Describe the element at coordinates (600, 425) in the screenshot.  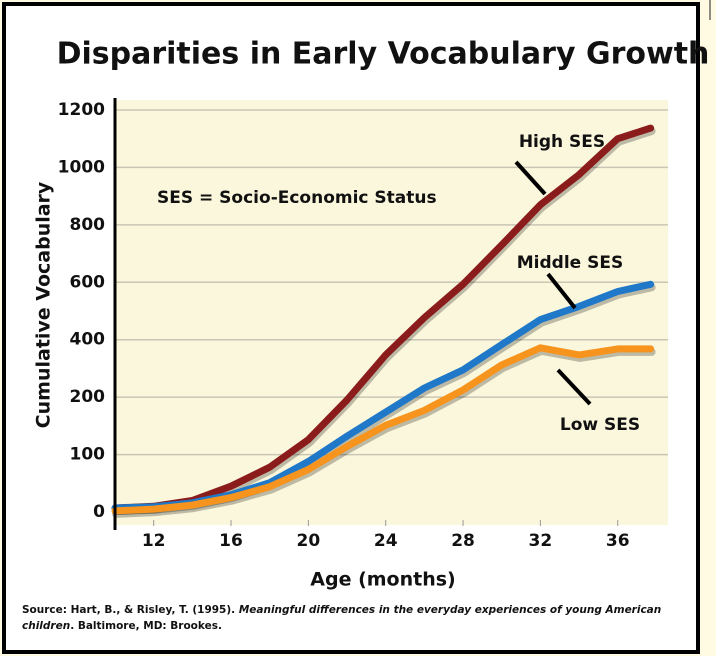
I see `series-label: Low SES` at that location.